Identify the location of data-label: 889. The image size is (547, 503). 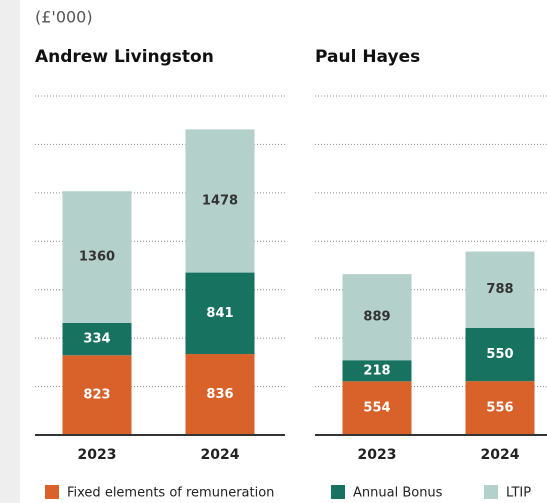
(376, 317).